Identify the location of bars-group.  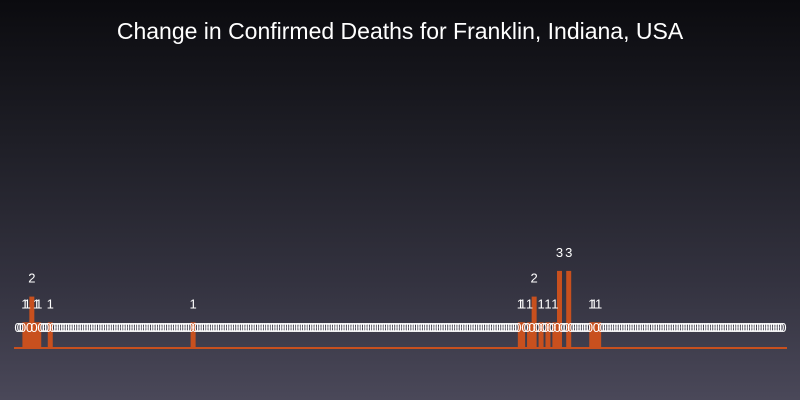
(312, 309).